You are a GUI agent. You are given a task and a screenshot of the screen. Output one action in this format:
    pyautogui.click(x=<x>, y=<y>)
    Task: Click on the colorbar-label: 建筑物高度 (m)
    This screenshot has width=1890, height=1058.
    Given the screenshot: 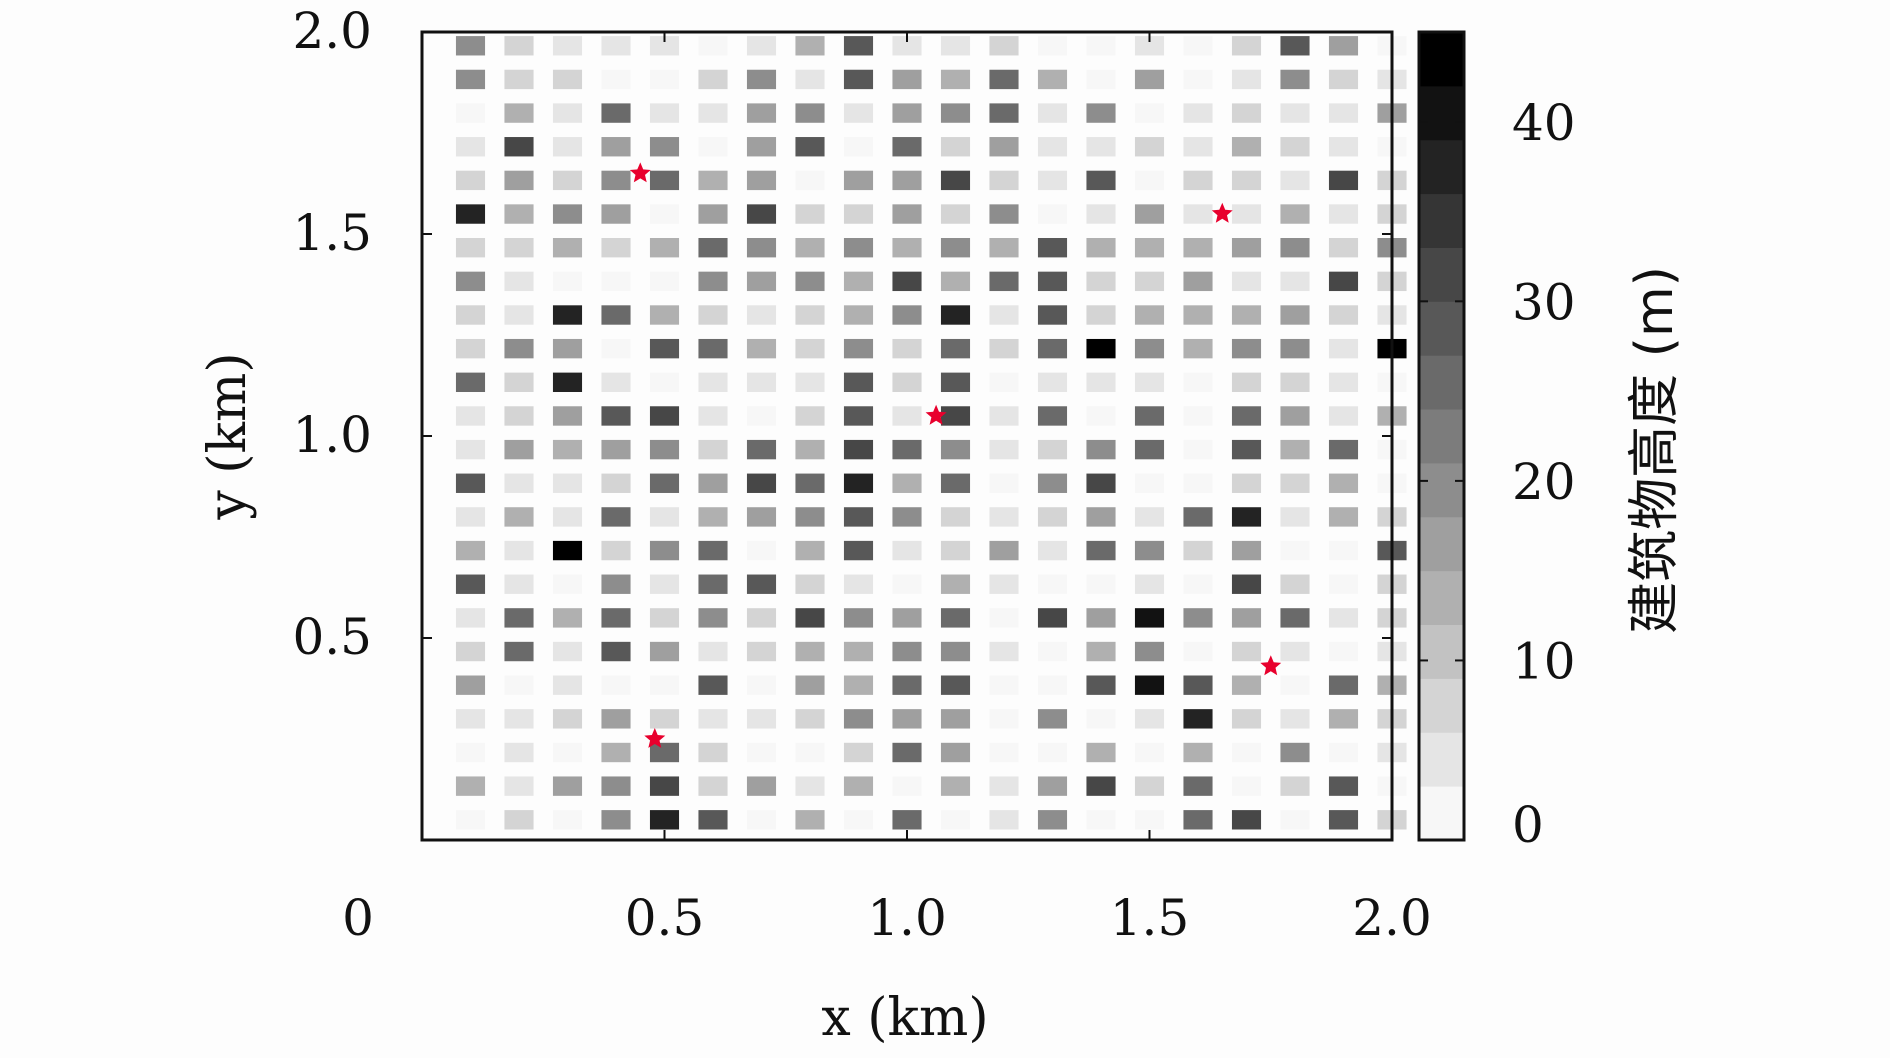 What is the action you would take?
    pyautogui.click(x=1655, y=450)
    